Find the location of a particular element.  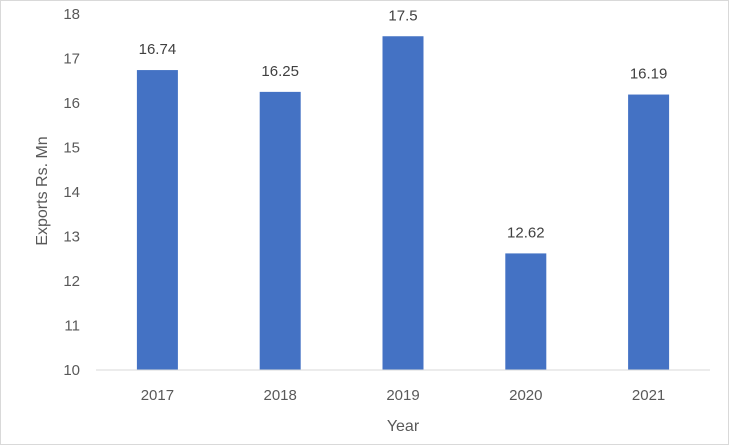

x-tick-label: 2019 is located at coordinates (402, 395).